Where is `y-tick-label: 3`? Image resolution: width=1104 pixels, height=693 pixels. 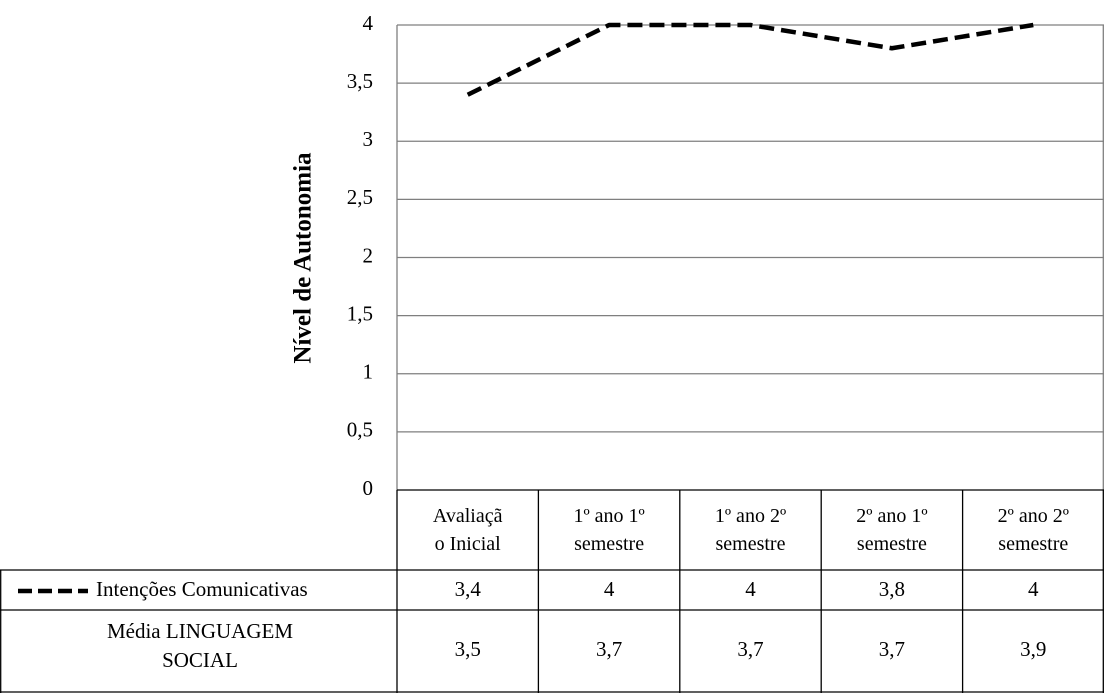 y-tick-label: 3 is located at coordinates (368, 139).